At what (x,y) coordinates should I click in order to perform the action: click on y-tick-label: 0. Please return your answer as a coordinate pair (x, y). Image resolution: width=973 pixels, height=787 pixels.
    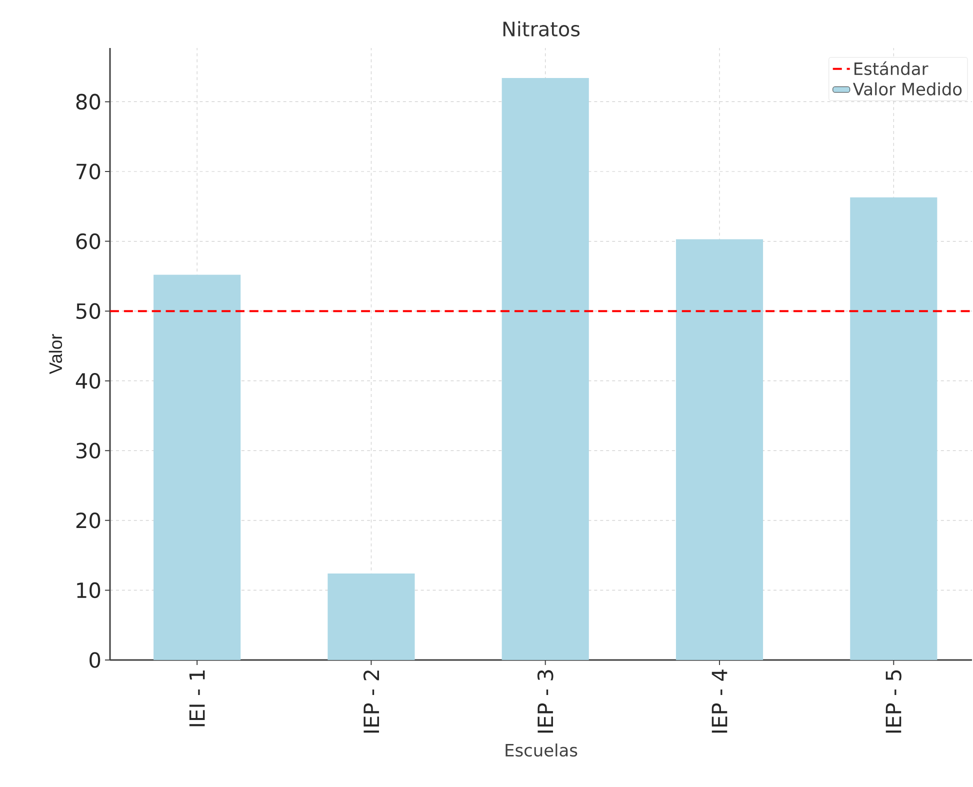
    Looking at the image, I should click on (95, 660).